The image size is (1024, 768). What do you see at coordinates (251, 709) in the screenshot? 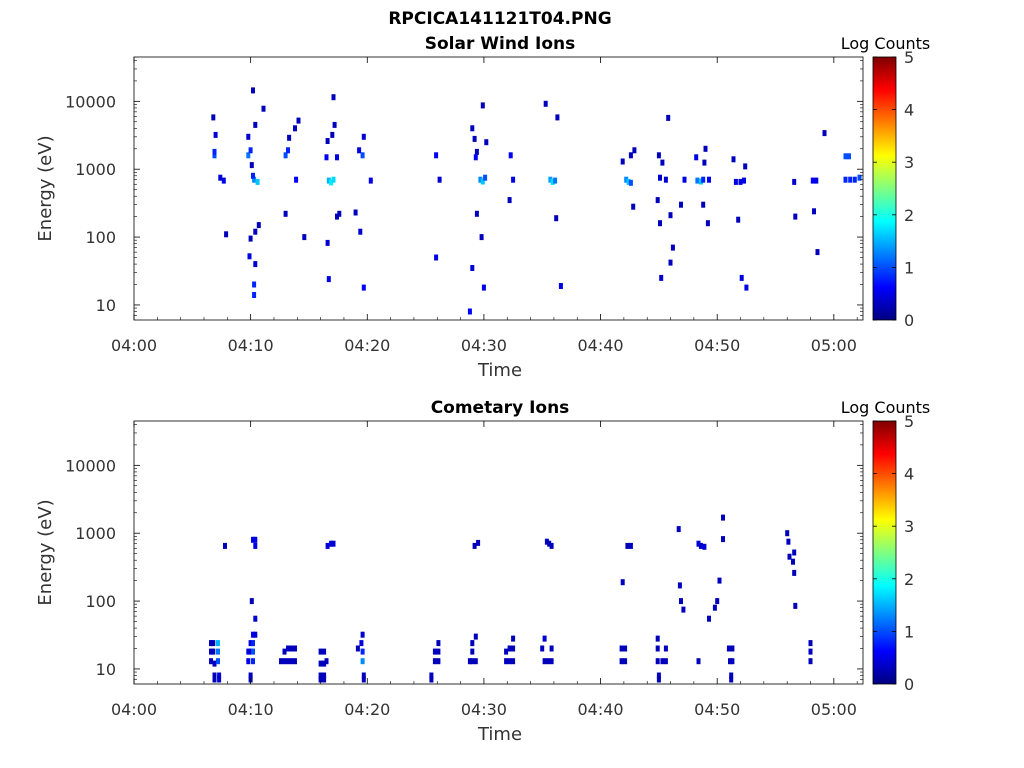
I see `cometary-x-tick-label: 04:10` at bounding box center [251, 709].